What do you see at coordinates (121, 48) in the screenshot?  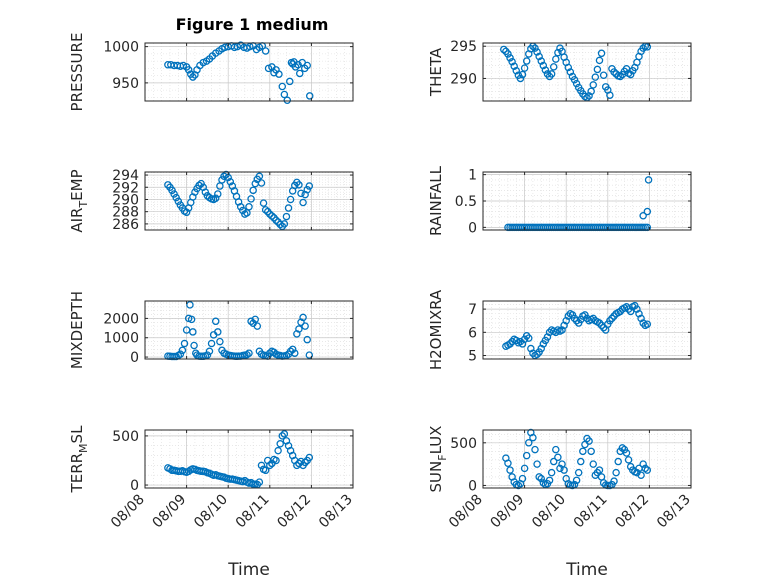 I see `y-tick-label: 1000` at bounding box center [121, 48].